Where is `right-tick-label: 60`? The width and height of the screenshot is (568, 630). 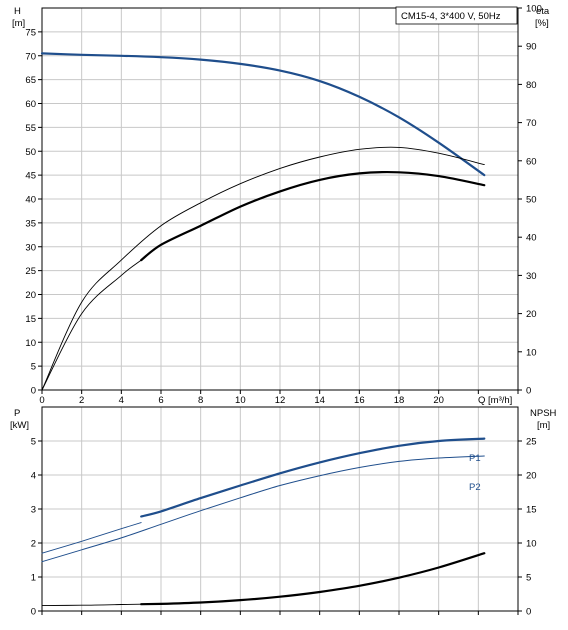 right-tick-label: 60 is located at coordinates (531, 161).